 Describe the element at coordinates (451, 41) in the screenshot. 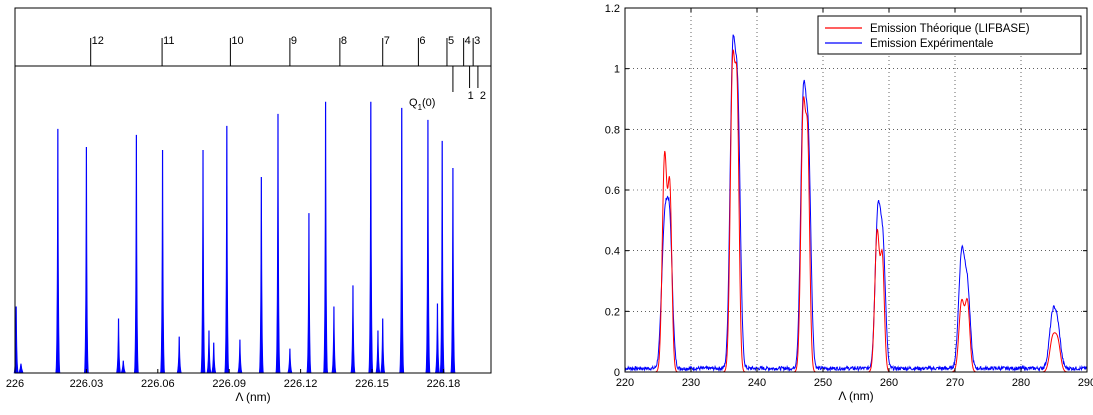

I see `branch-label: 5` at that location.